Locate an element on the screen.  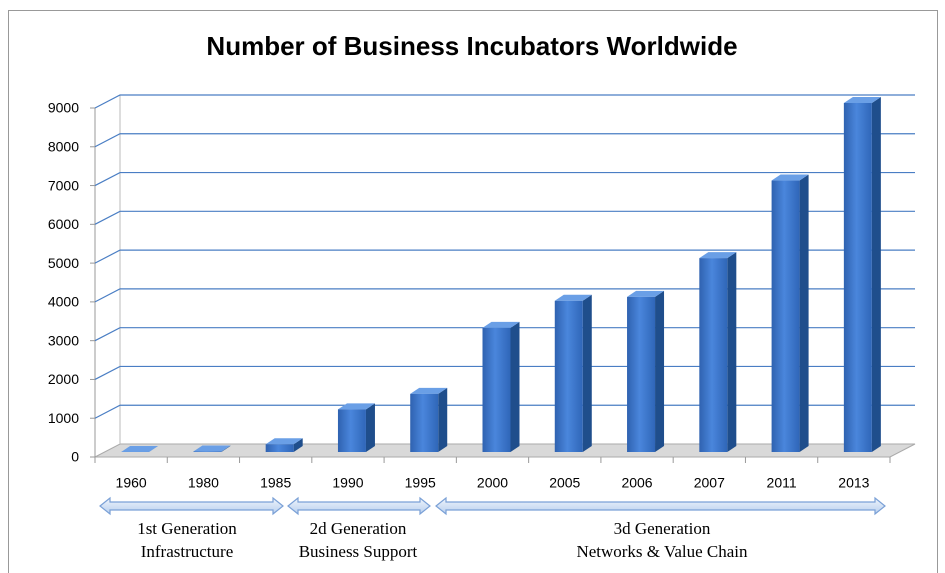
y-tick-label: 1000 is located at coordinates (63, 418).